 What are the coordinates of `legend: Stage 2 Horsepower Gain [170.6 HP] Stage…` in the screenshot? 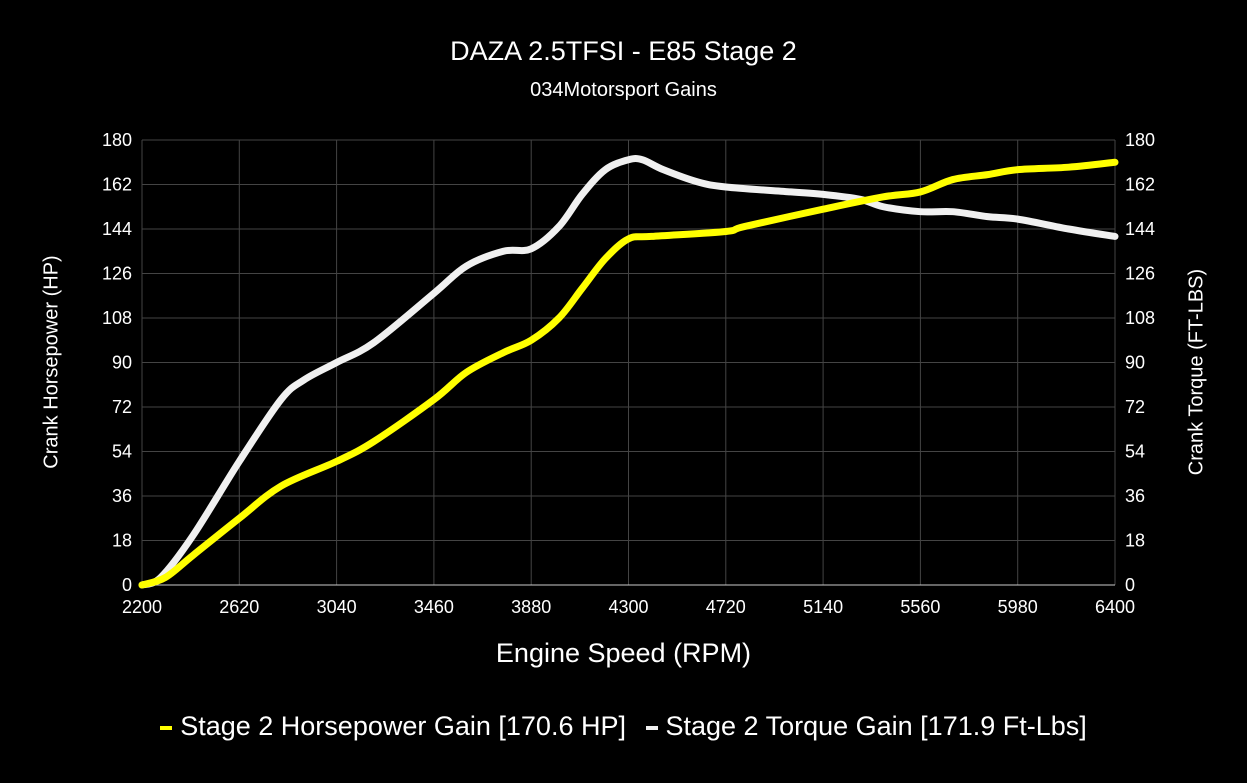 It's located at (623, 726).